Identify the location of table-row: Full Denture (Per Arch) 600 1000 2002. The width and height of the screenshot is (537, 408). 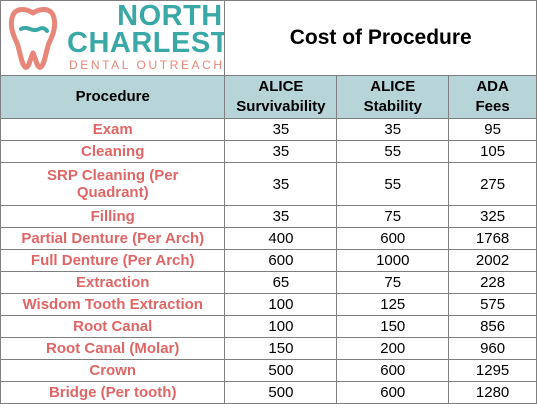
(268, 260).